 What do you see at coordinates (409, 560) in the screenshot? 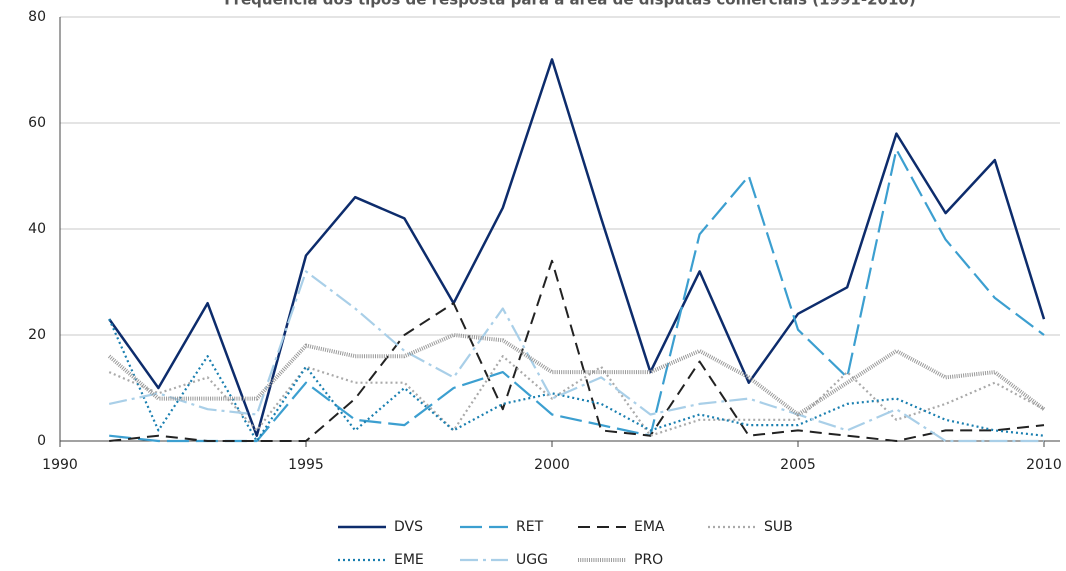
I see `legend-label: EME` at bounding box center [409, 560].